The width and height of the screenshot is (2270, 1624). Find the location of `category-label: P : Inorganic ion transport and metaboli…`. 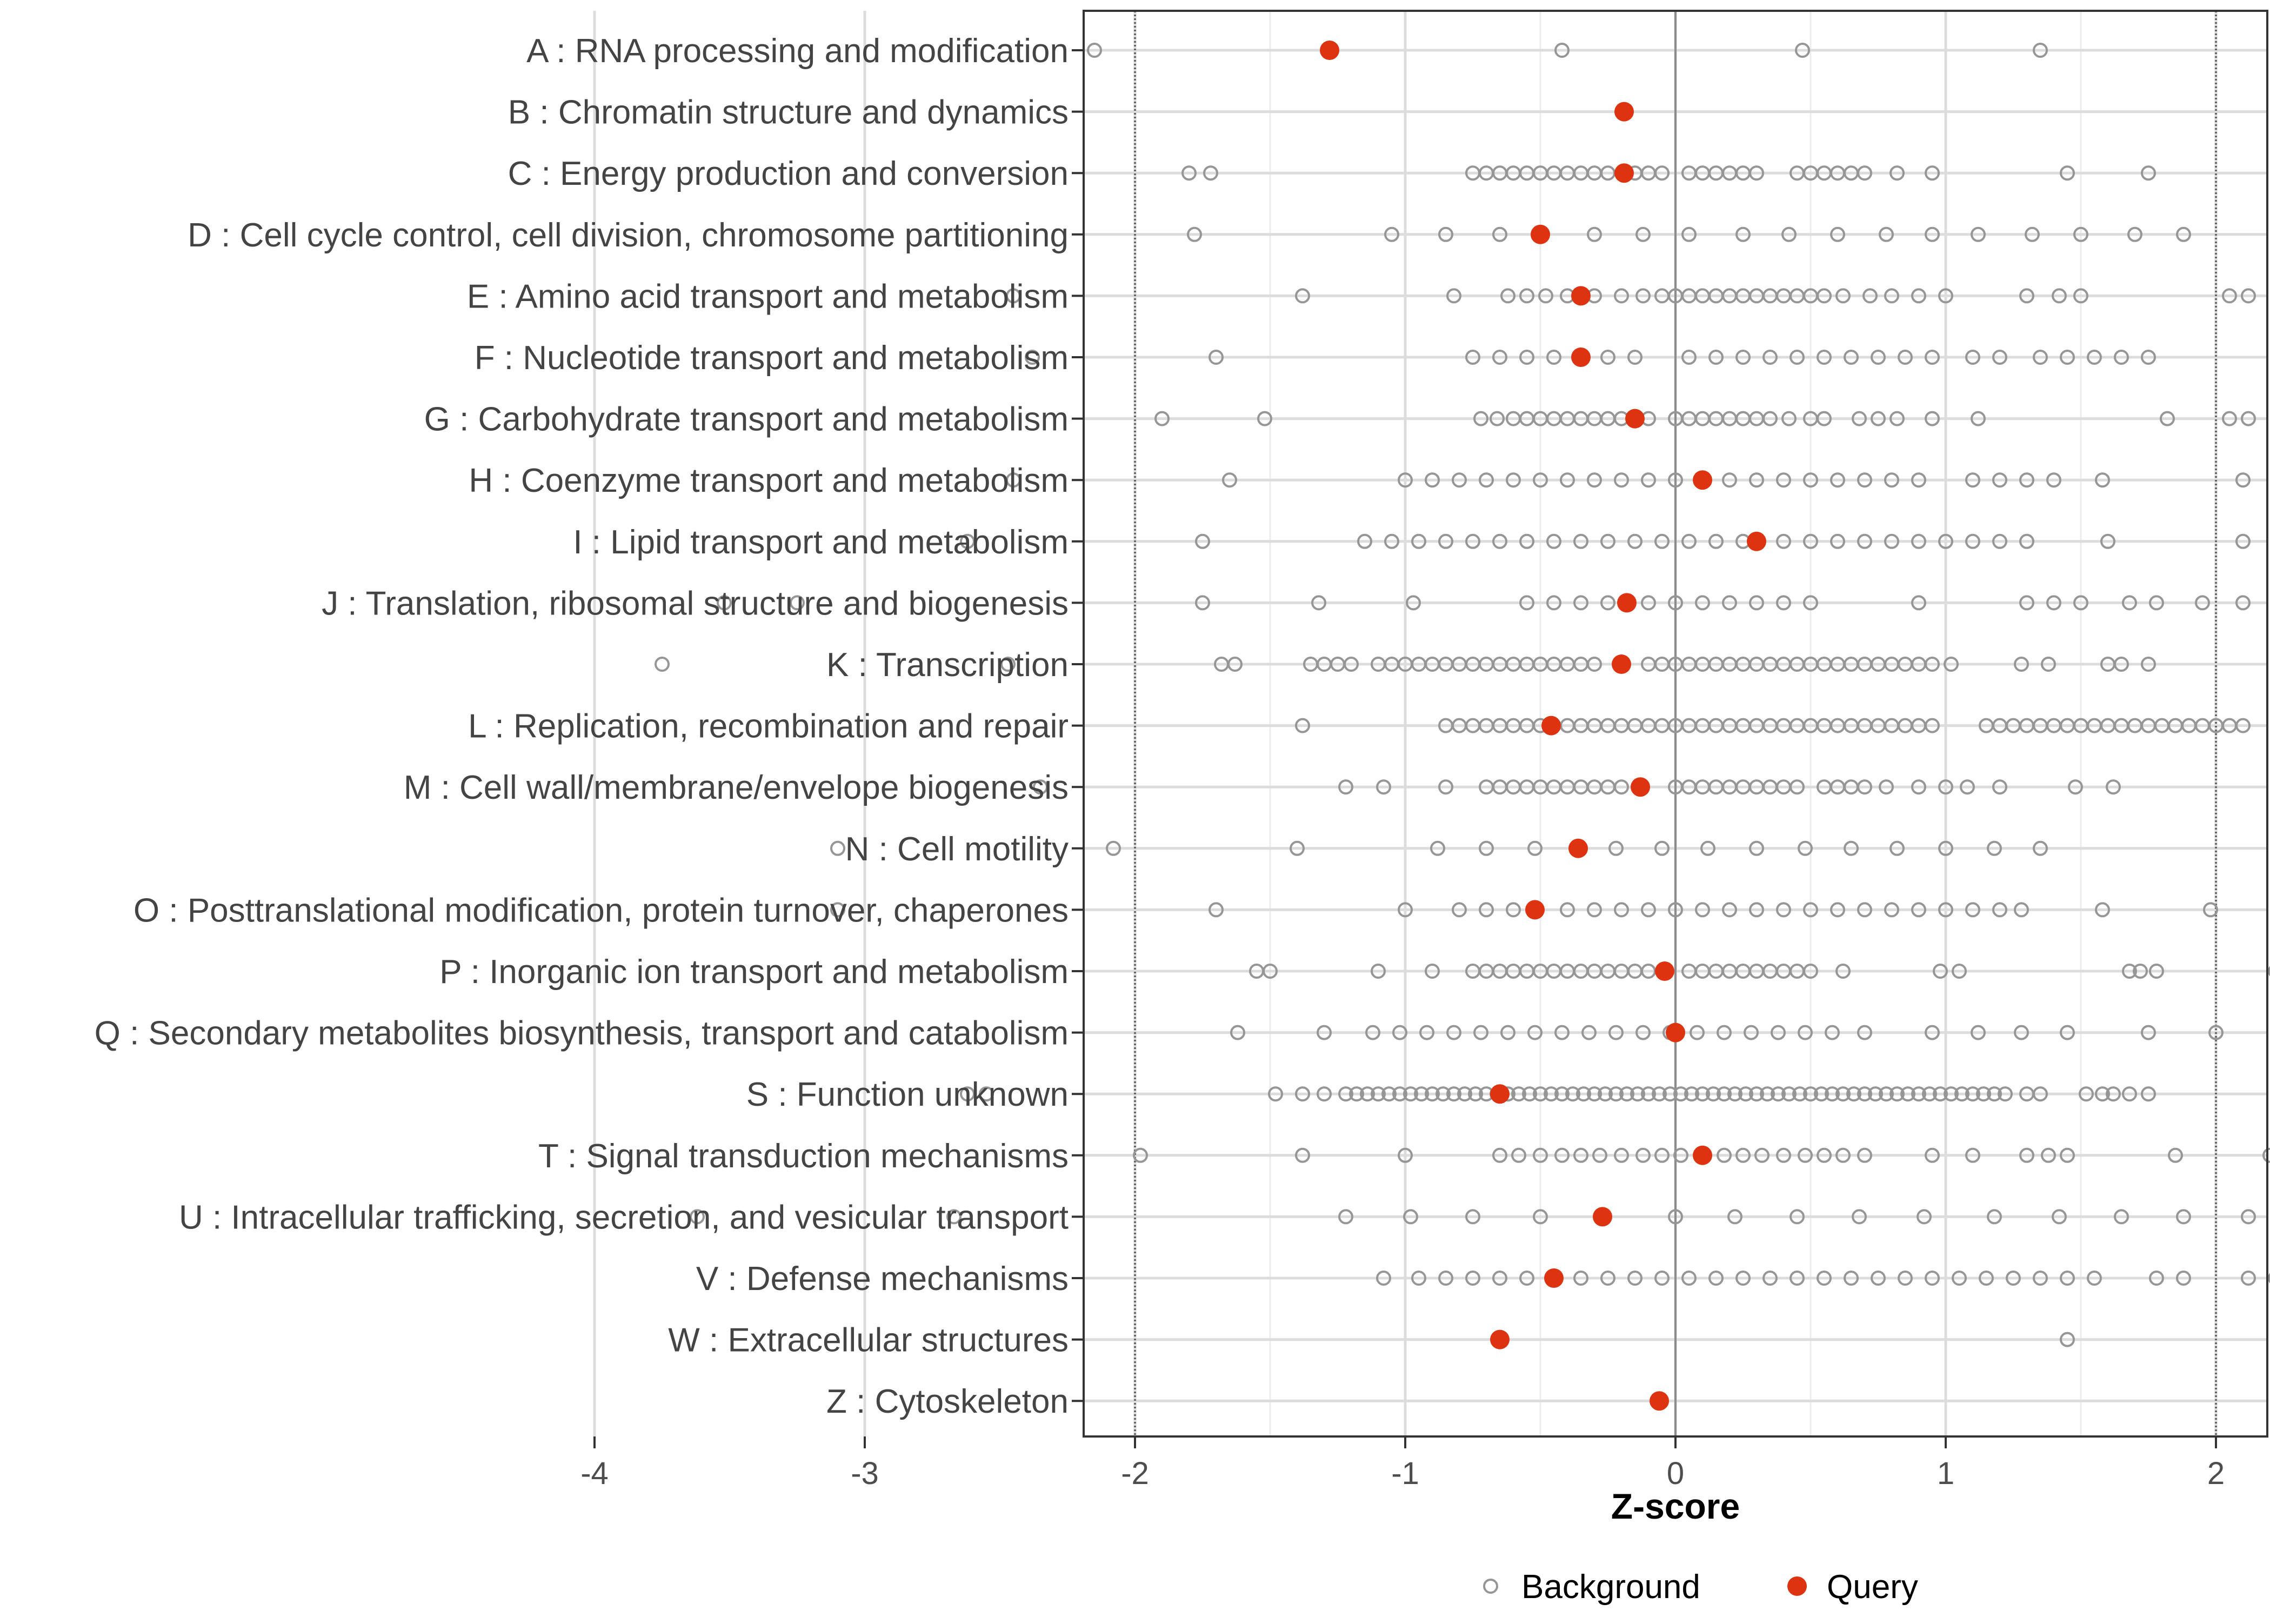

category-label: P : Inorganic ion transport and metaboli… is located at coordinates (754, 972).